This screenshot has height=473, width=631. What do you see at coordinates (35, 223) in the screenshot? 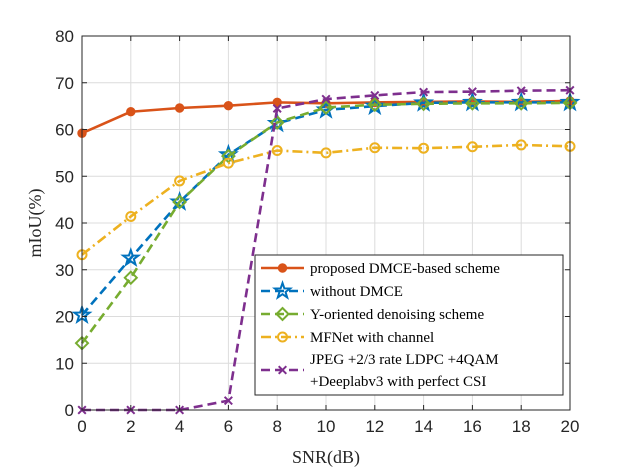
I see `y-axis-label: mIoU(%)` at bounding box center [35, 223].